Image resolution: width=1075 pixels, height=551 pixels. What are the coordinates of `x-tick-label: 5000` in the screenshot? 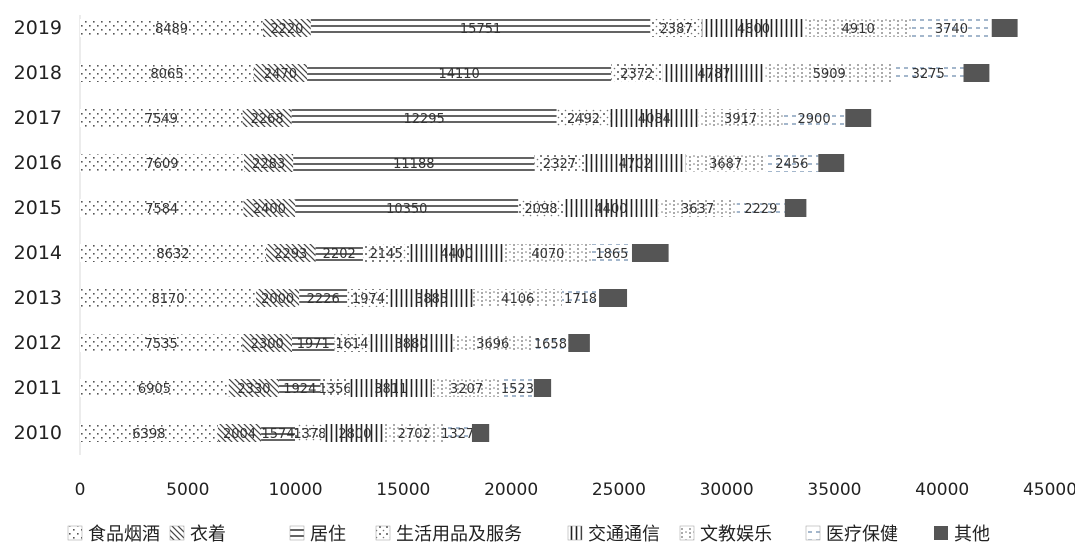 It's located at (187, 490).